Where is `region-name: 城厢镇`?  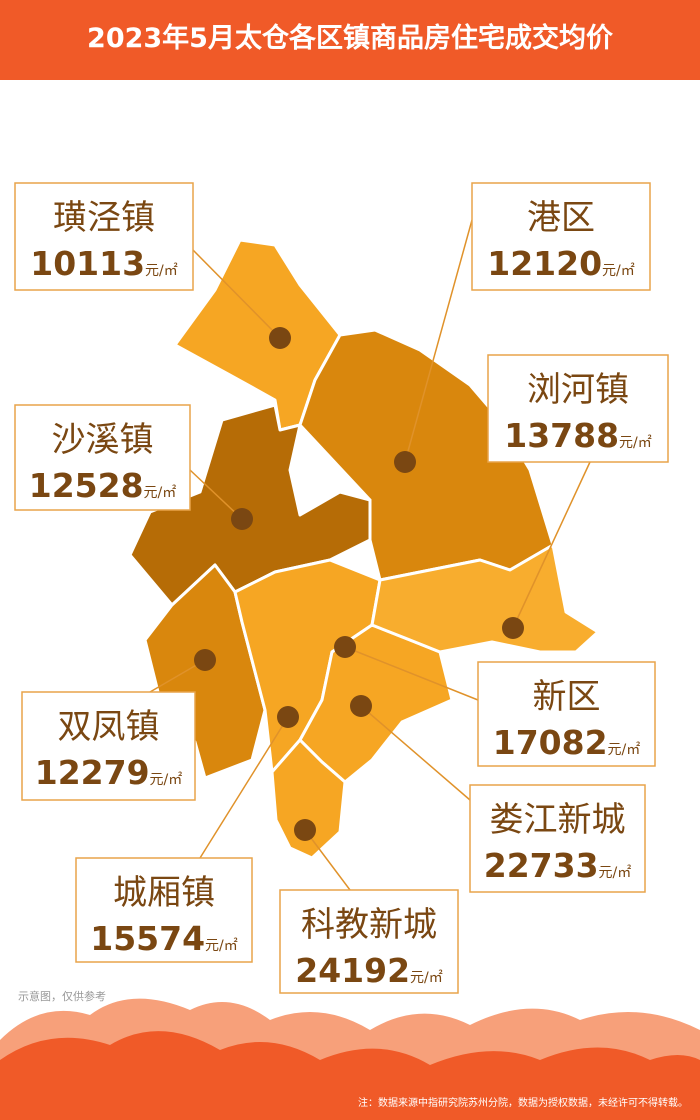
region-name: 城厢镇 is located at coordinates (164, 893).